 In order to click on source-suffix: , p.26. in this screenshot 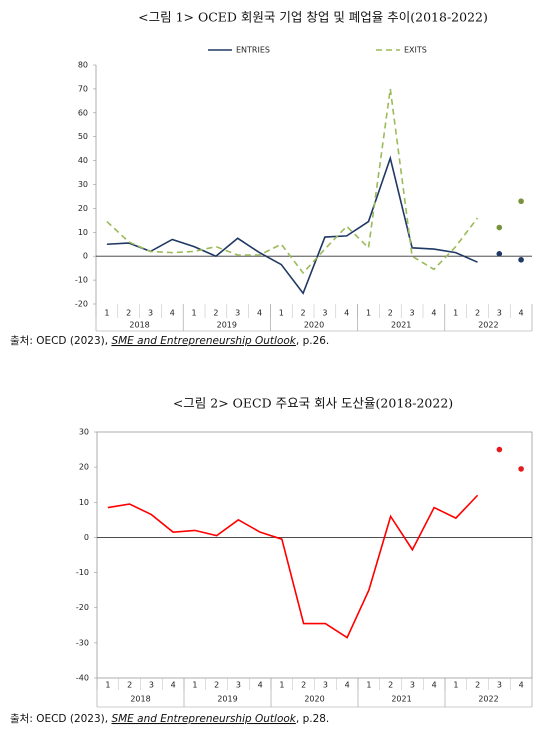, I will do `click(312, 341)`.